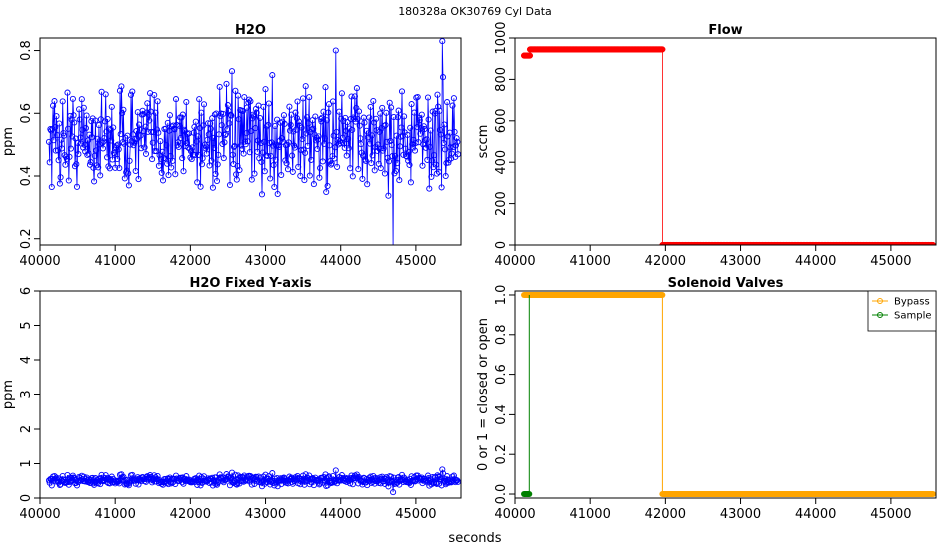  Describe the element at coordinates (665, 261) in the screenshot. I see `x-tick-label: 42000` at that location.